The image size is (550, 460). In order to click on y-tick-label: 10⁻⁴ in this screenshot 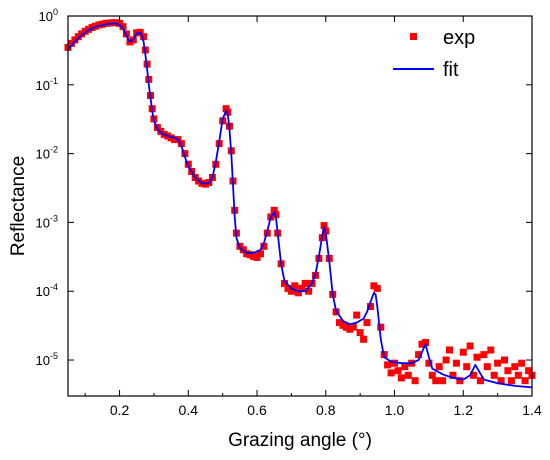, I will do `click(47, 290)`.